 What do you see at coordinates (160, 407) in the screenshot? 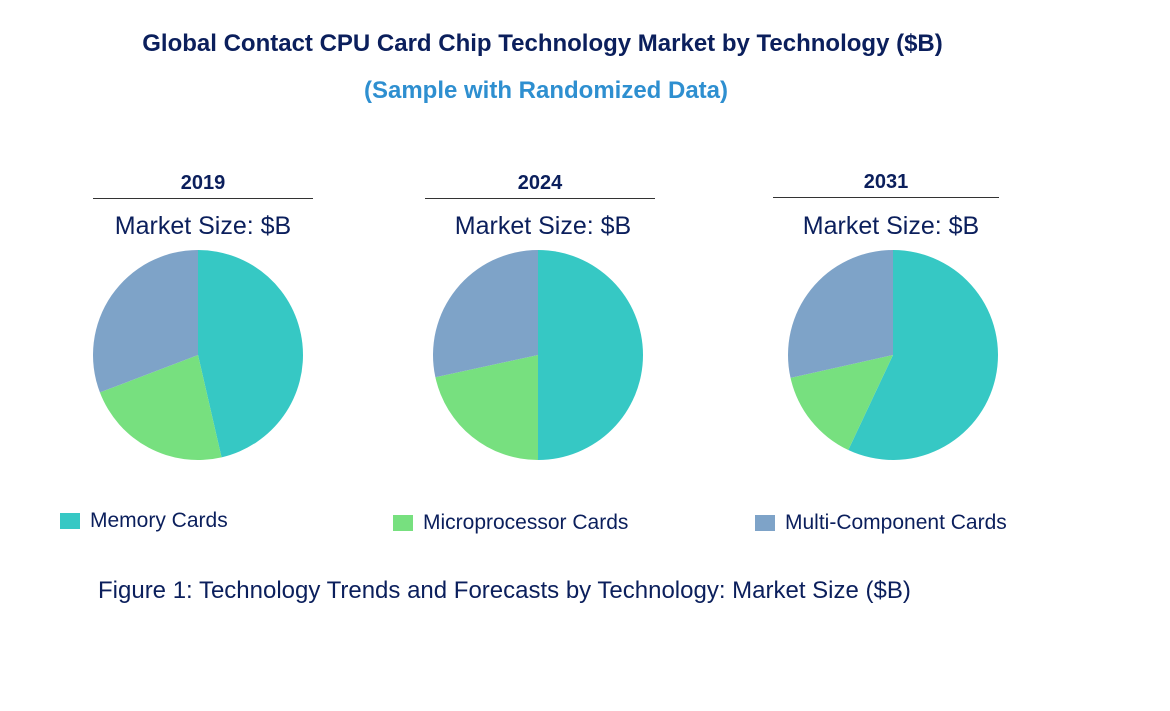
I see `pie-2019-slice-microprocessor-cards` at bounding box center [160, 407].